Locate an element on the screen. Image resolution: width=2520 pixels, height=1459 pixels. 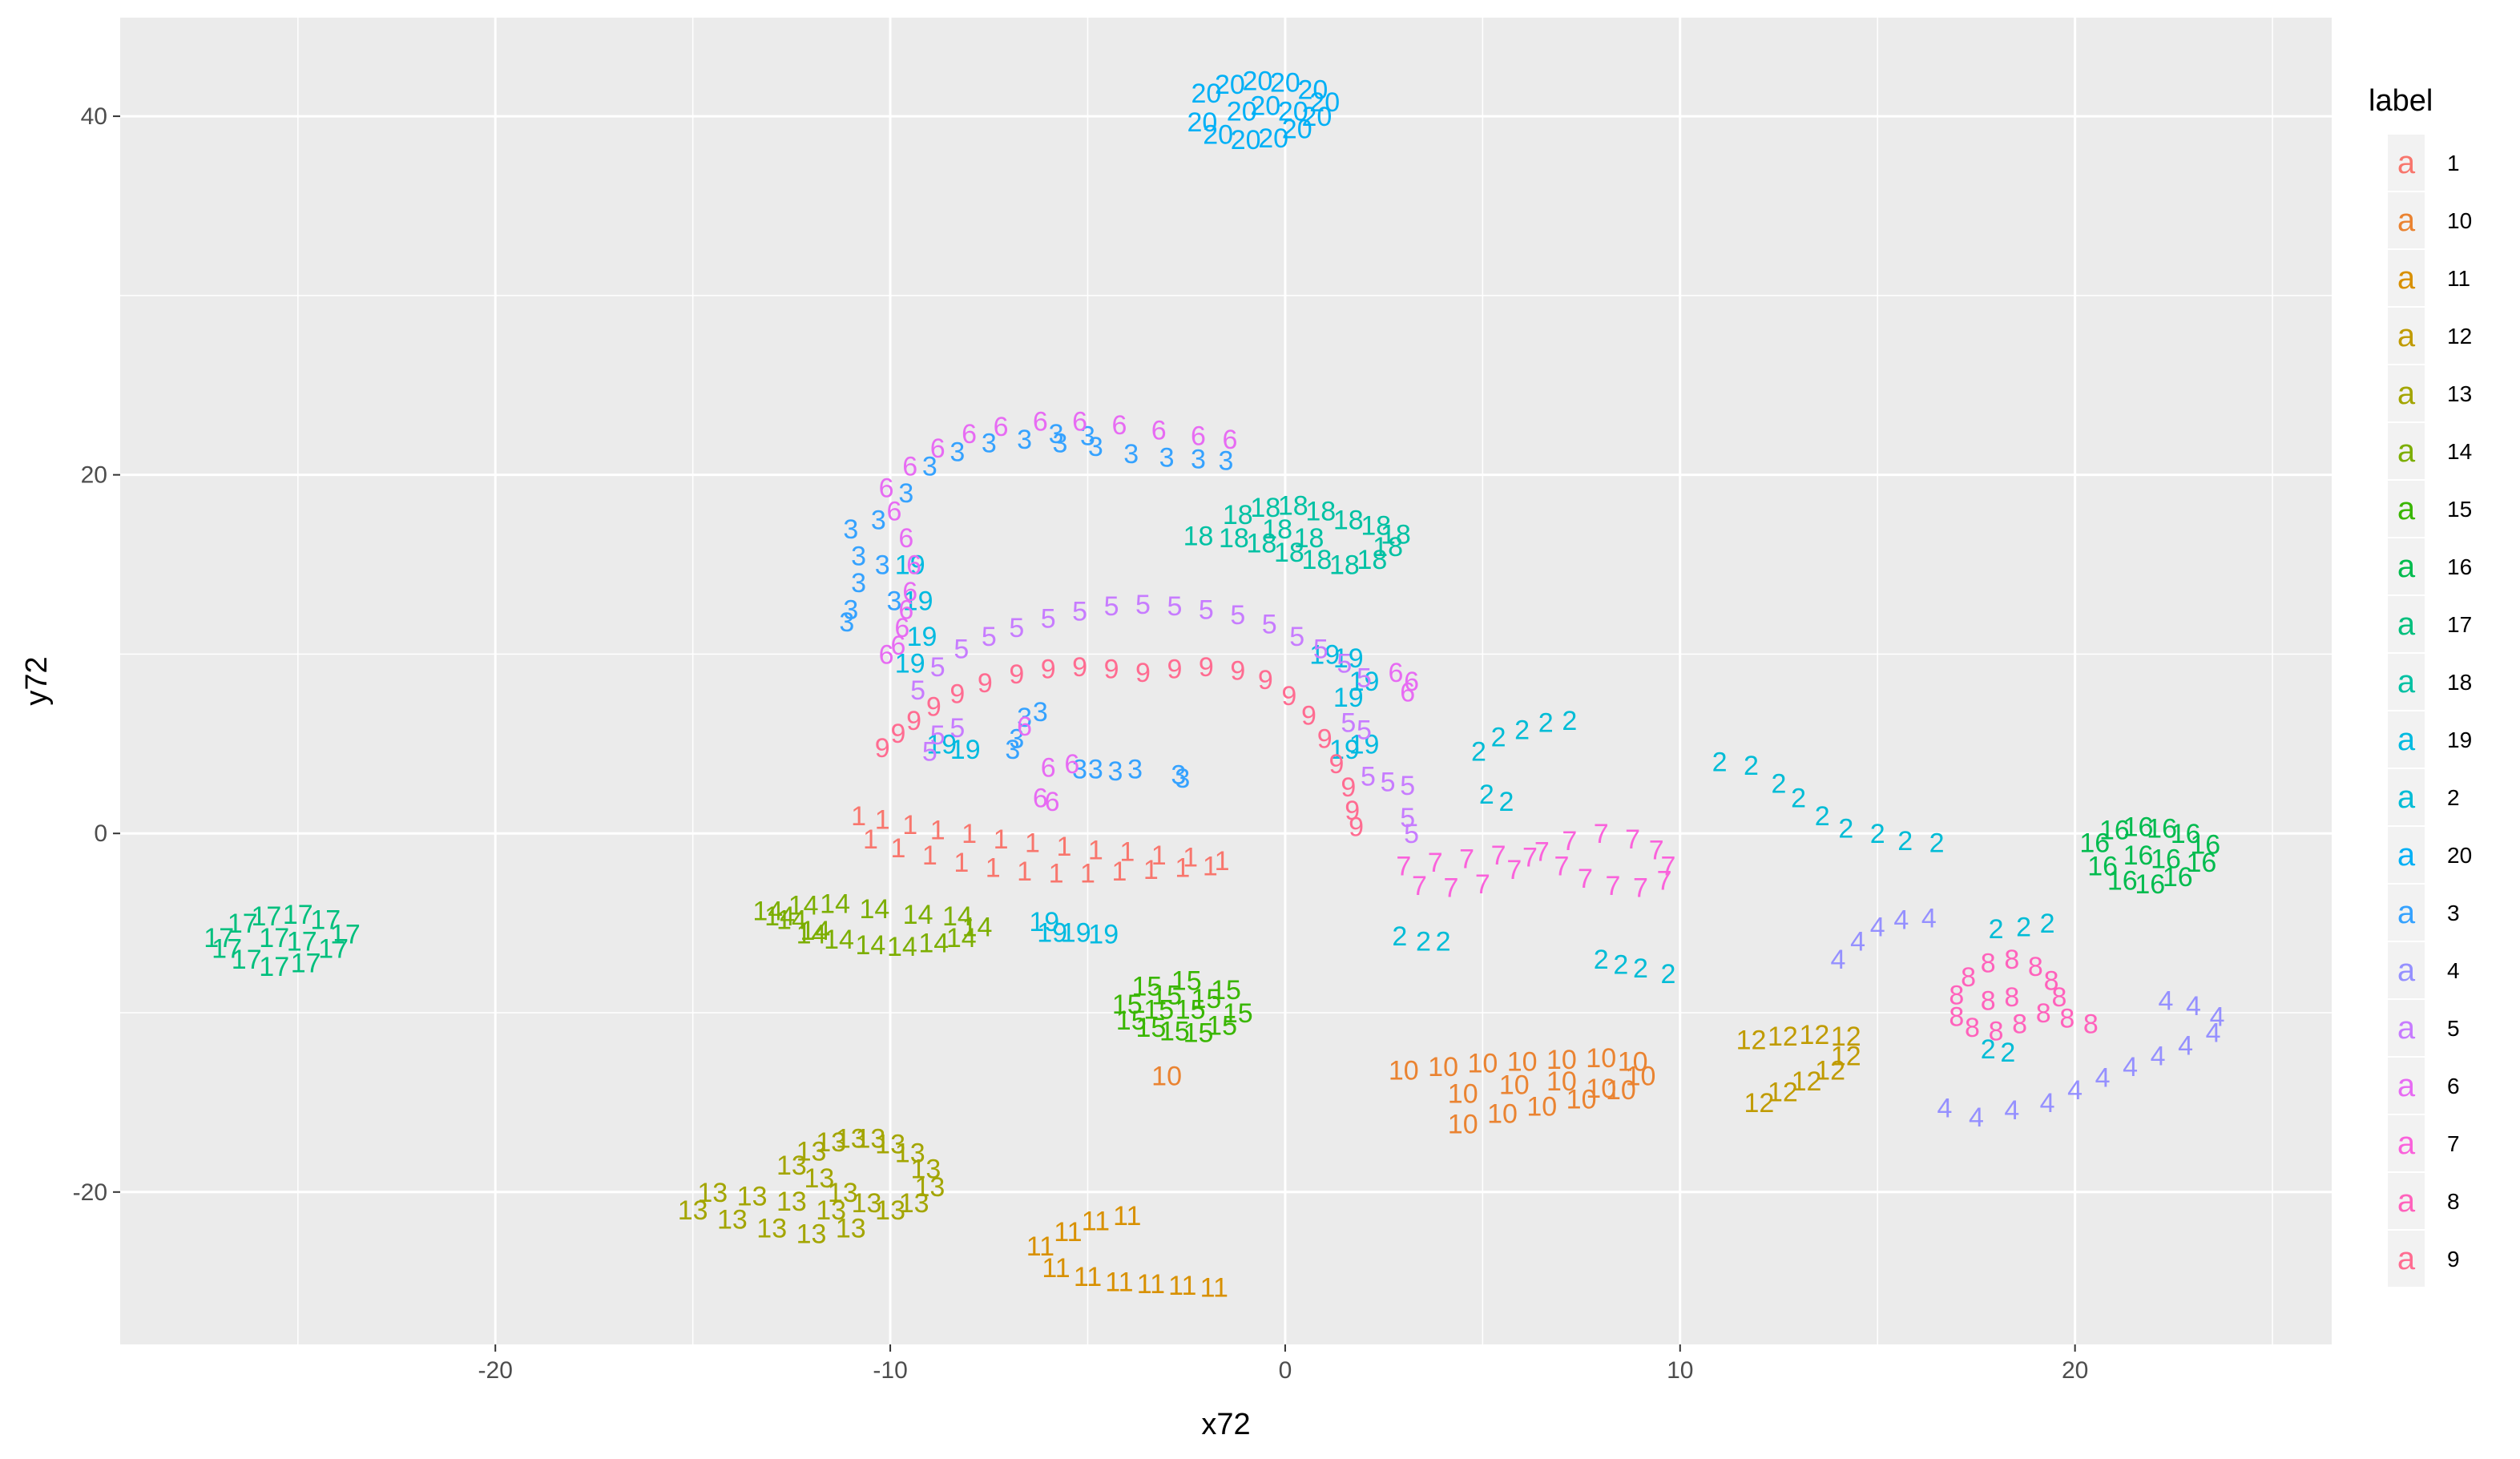
legend-label-19: 19 is located at coordinates (2459, 739).